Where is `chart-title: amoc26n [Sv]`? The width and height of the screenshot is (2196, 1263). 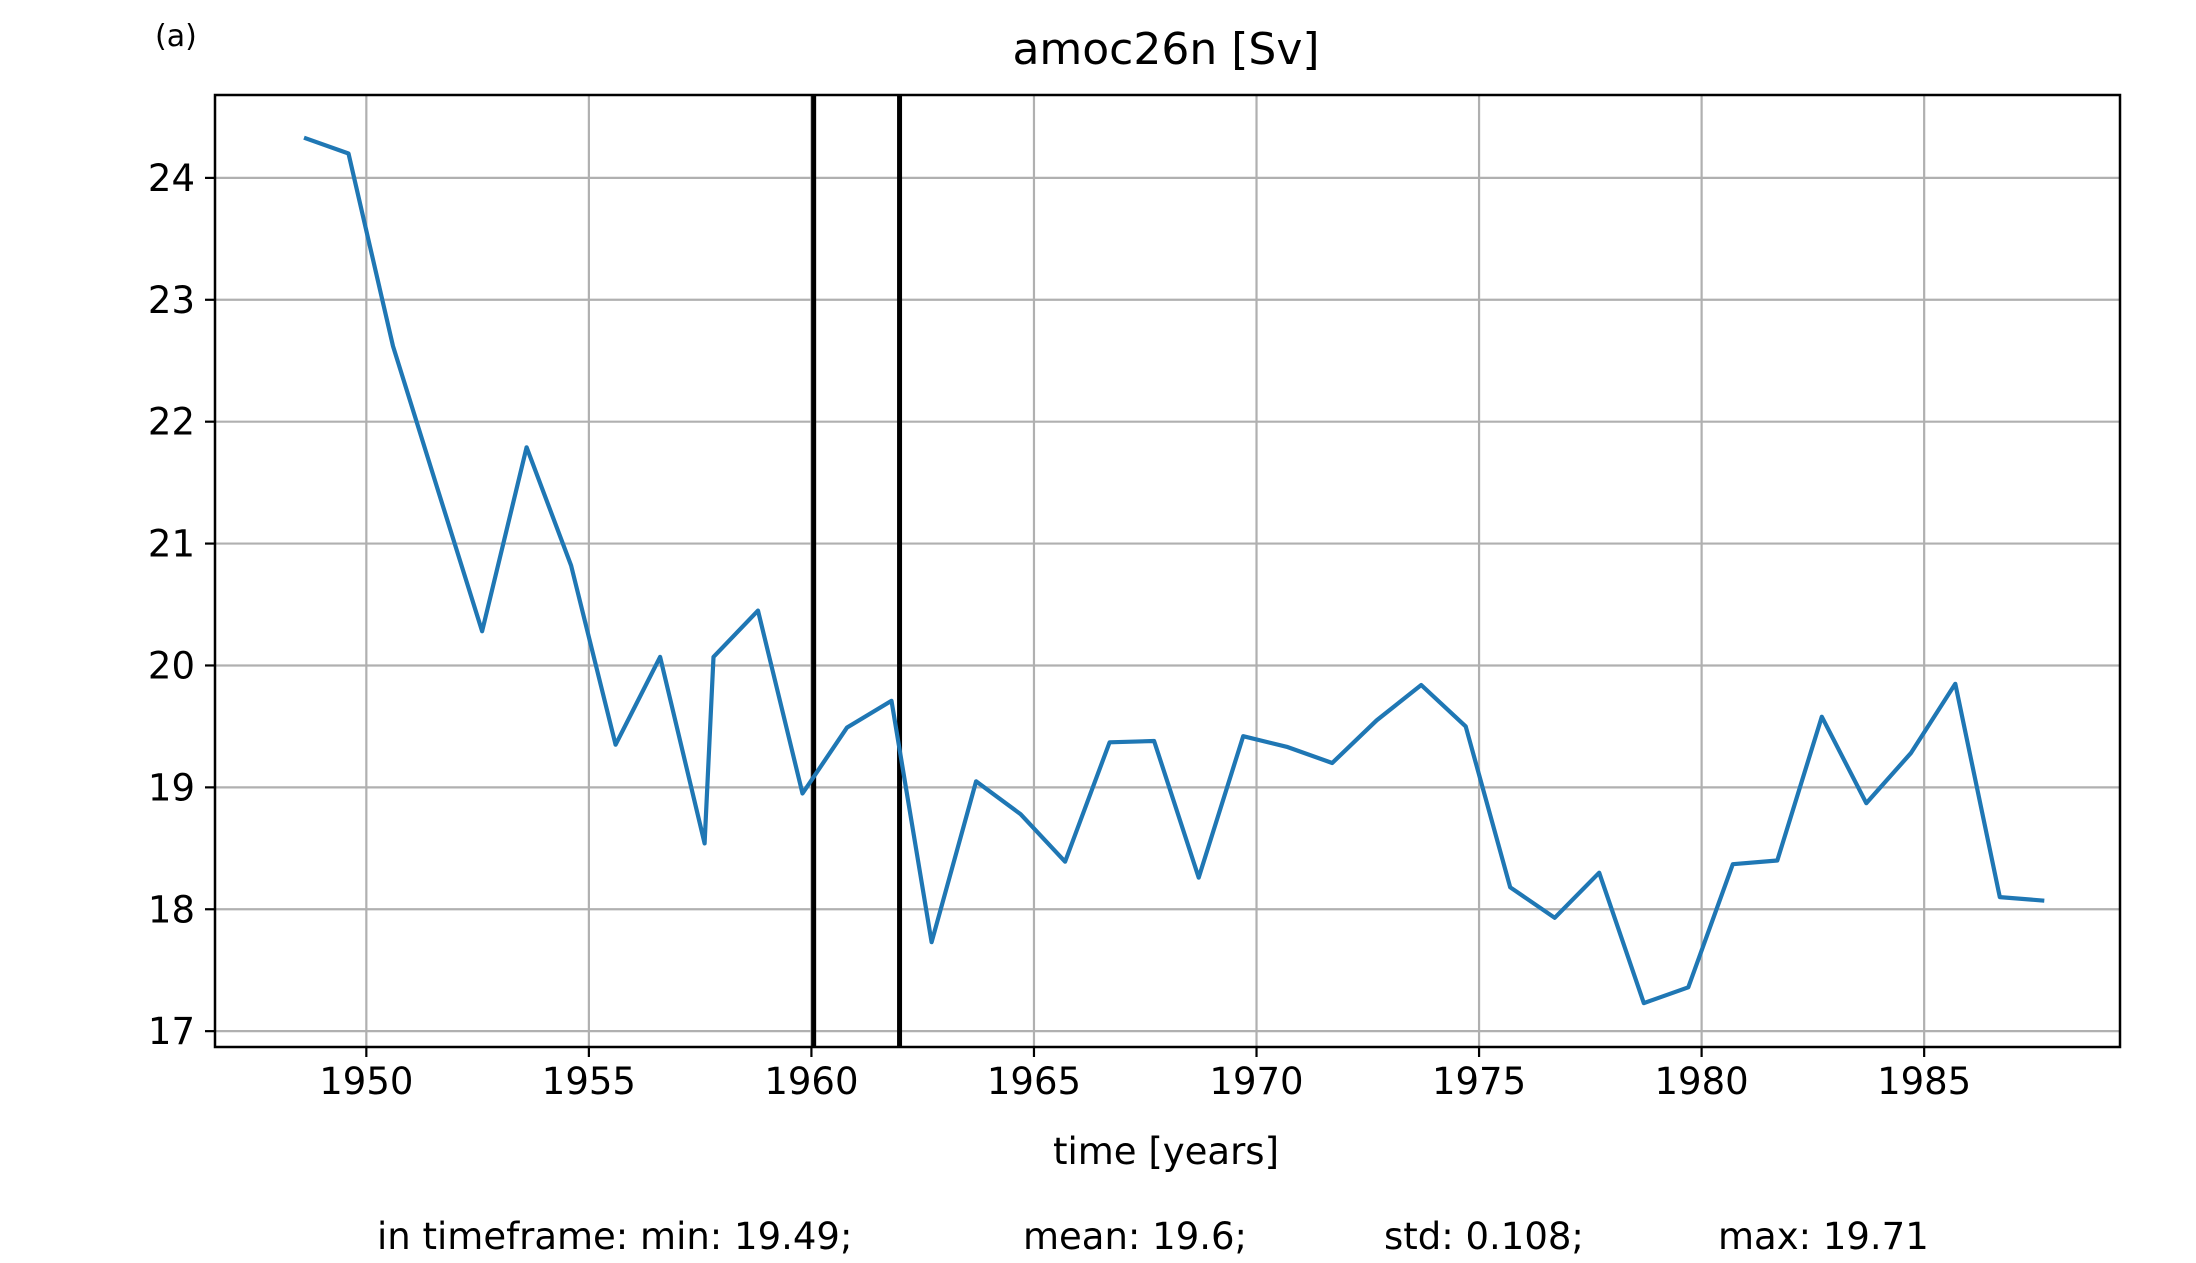
chart-title: amoc26n [Sv] is located at coordinates (1165, 49).